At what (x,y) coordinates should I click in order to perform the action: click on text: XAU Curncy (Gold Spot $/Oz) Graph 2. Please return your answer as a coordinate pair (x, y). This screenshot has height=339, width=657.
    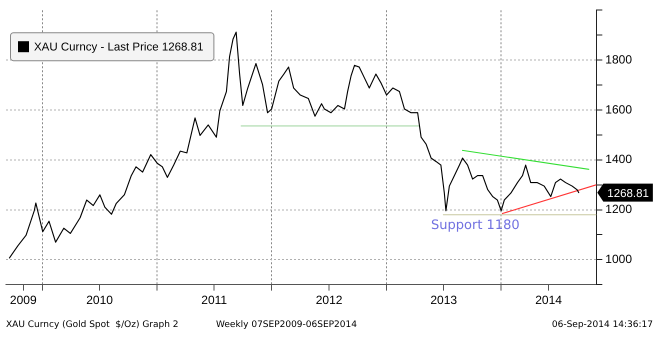
    Looking at the image, I should click on (92, 325).